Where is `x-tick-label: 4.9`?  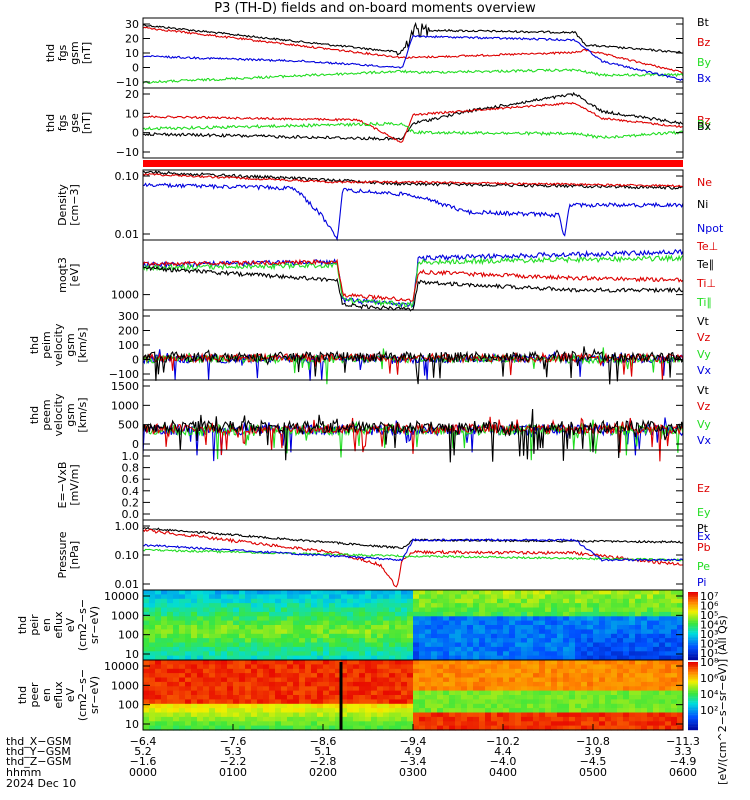
x-tick-label: 4.9 is located at coordinates (413, 751).